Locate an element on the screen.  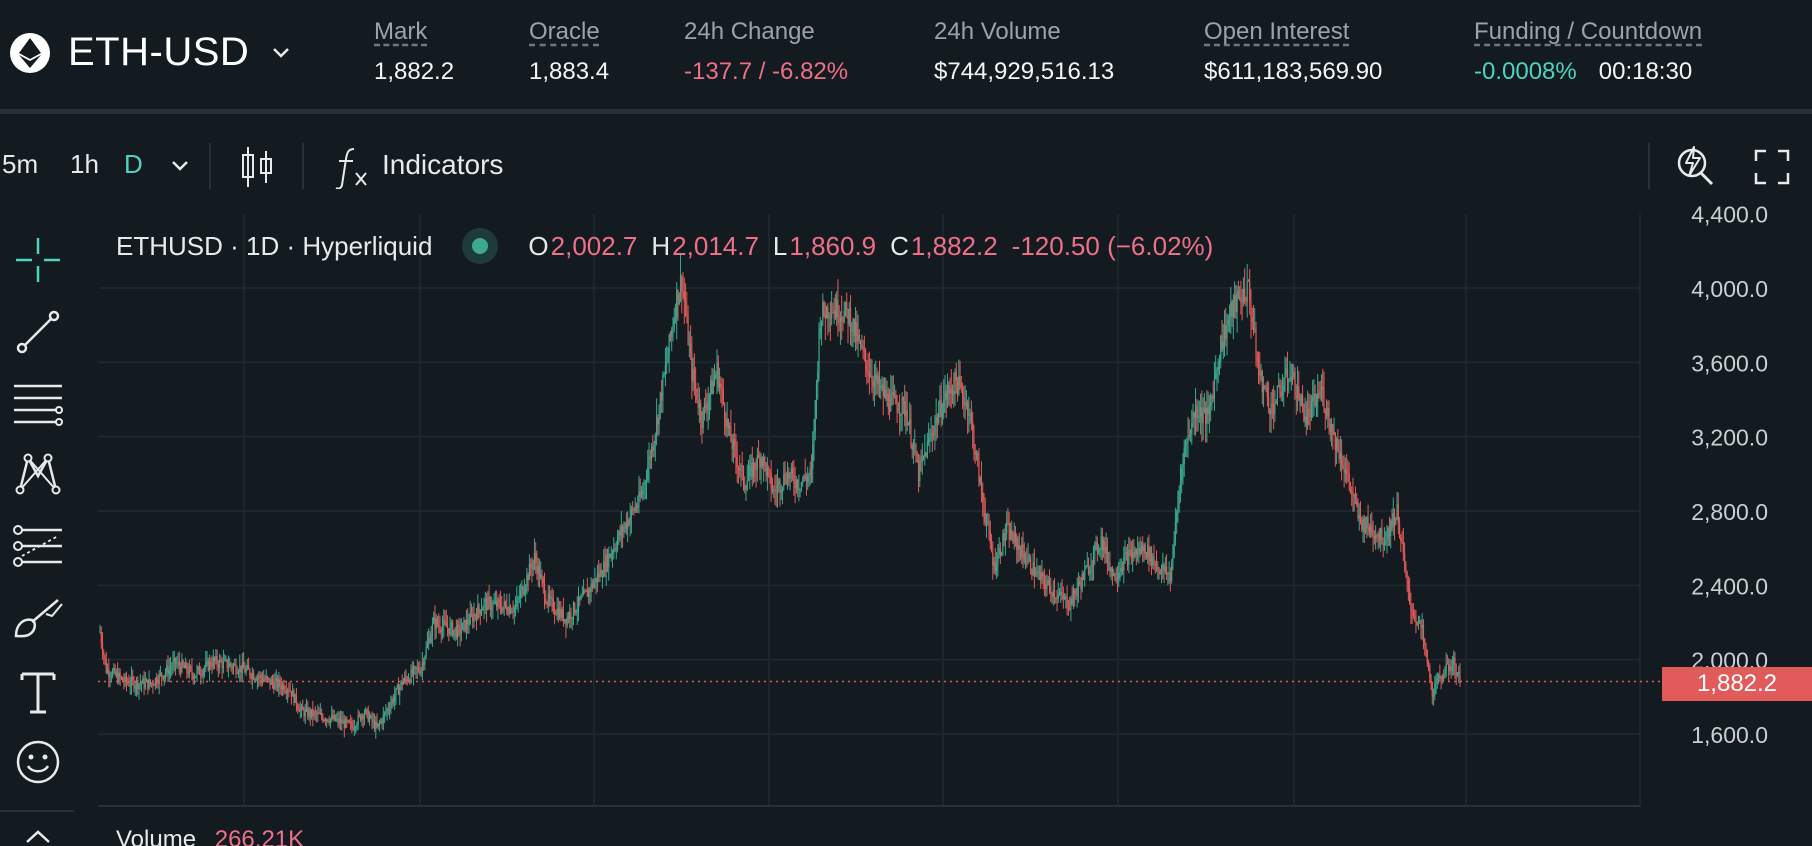
chevron-up-icon is located at coordinates (38, 836).